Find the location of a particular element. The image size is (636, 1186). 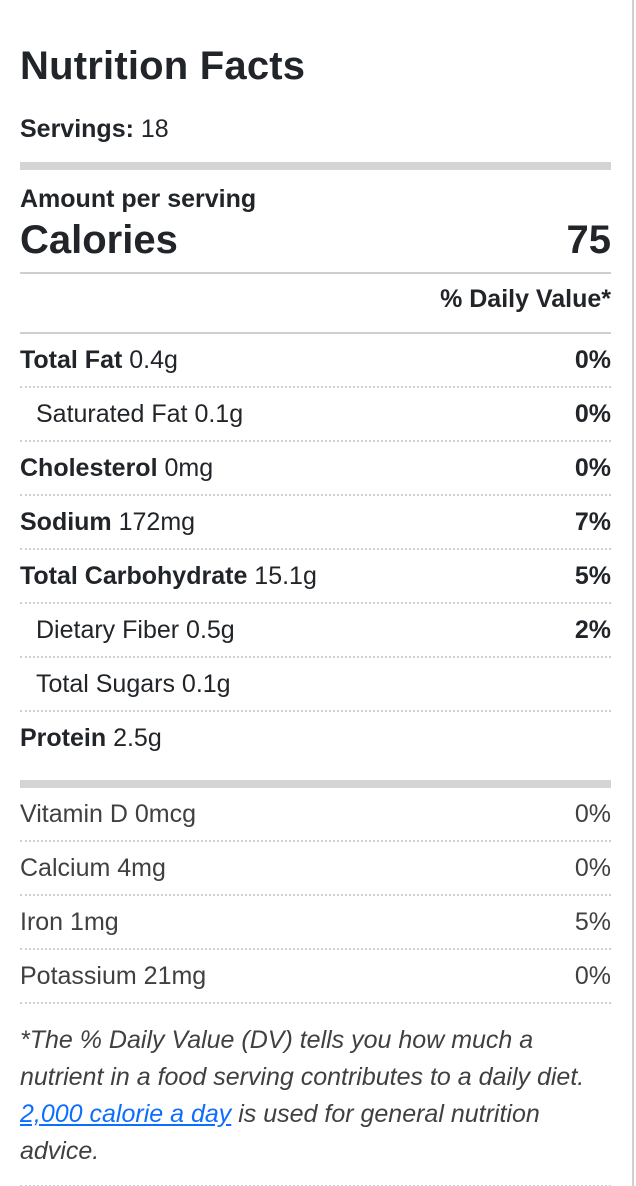

nutrient-amount: 2.5g is located at coordinates (137, 738).